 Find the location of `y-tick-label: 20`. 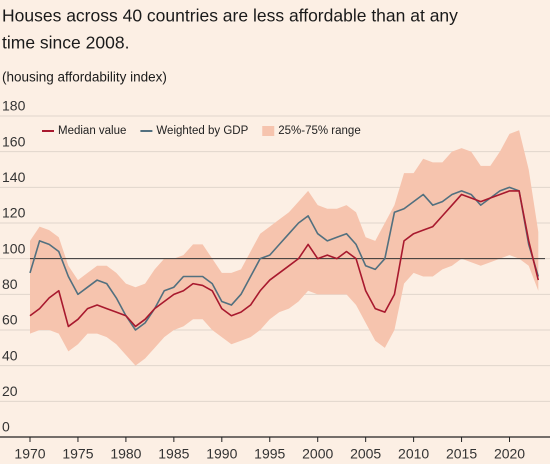

y-tick-label: 20 is located at coordinates (10, 391).